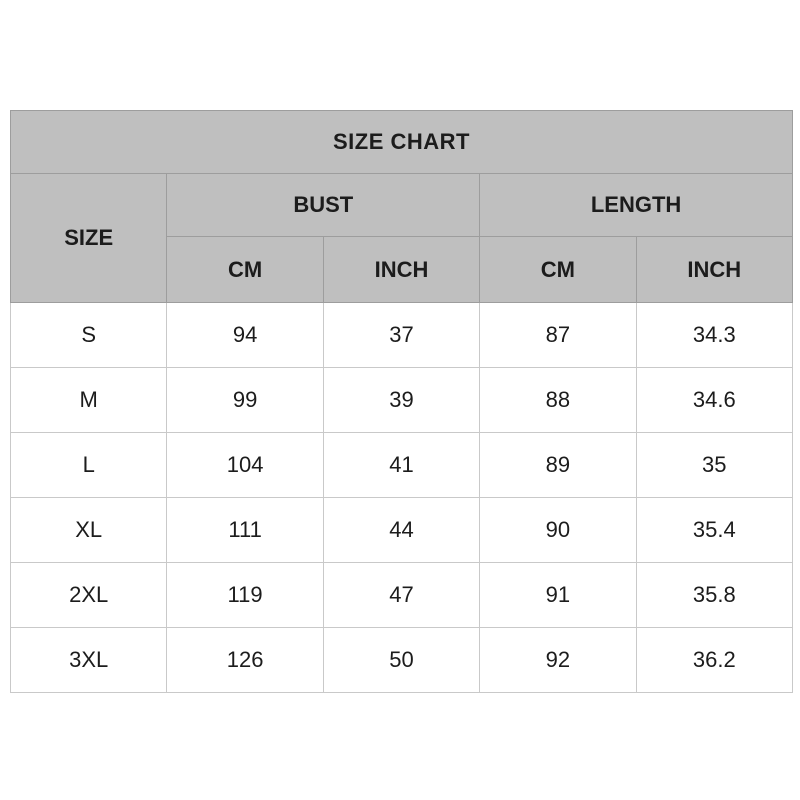 Image resolution: width=800 pixels, height=800 pixels. Describe the element at coordinates (558, 400) in the screenshot. I see `length-cm-cell: 88` at that location.